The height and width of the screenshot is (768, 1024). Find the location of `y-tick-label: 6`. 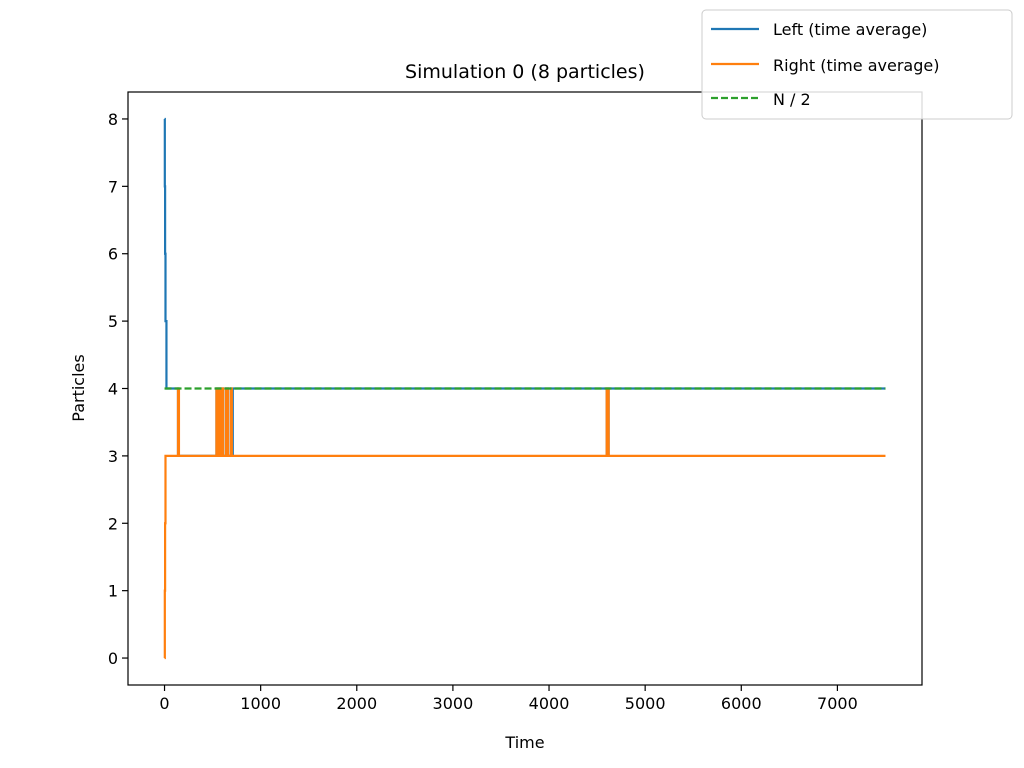

y-tick-label: 6 is located at coordinates (113, 254).